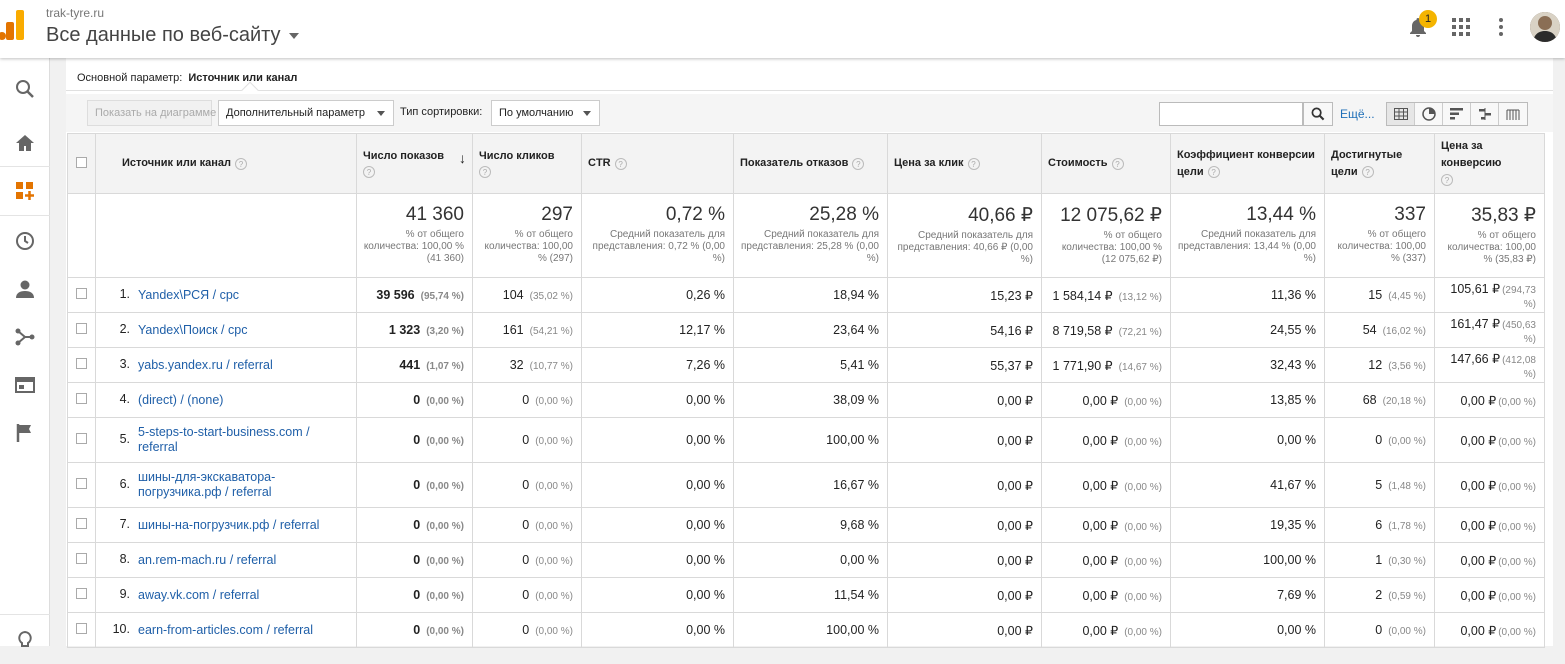 The width and height of the screenshot is (1565, 664). What do you see at coordinates (551, 366) in the screenshot?
I see `cell-percent: (10,77 %)` at bounding box center [551, 366].